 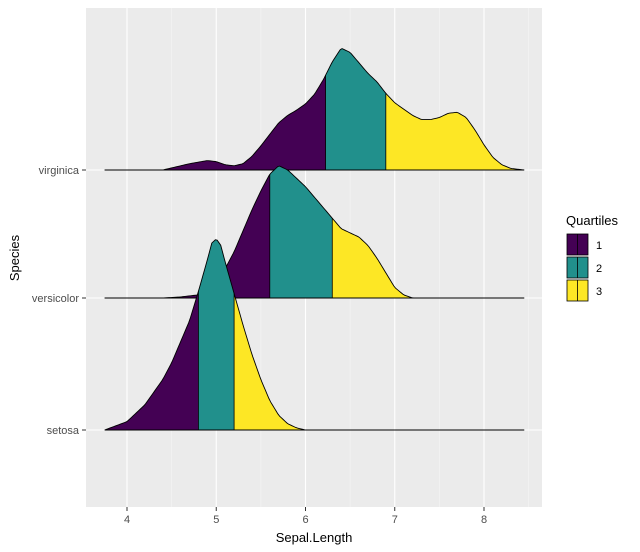 What do you see at coordinates (314, 537) in the screenshot?
I see `x-axis-title: Sepal.Length` at bounding box center [314, 537].